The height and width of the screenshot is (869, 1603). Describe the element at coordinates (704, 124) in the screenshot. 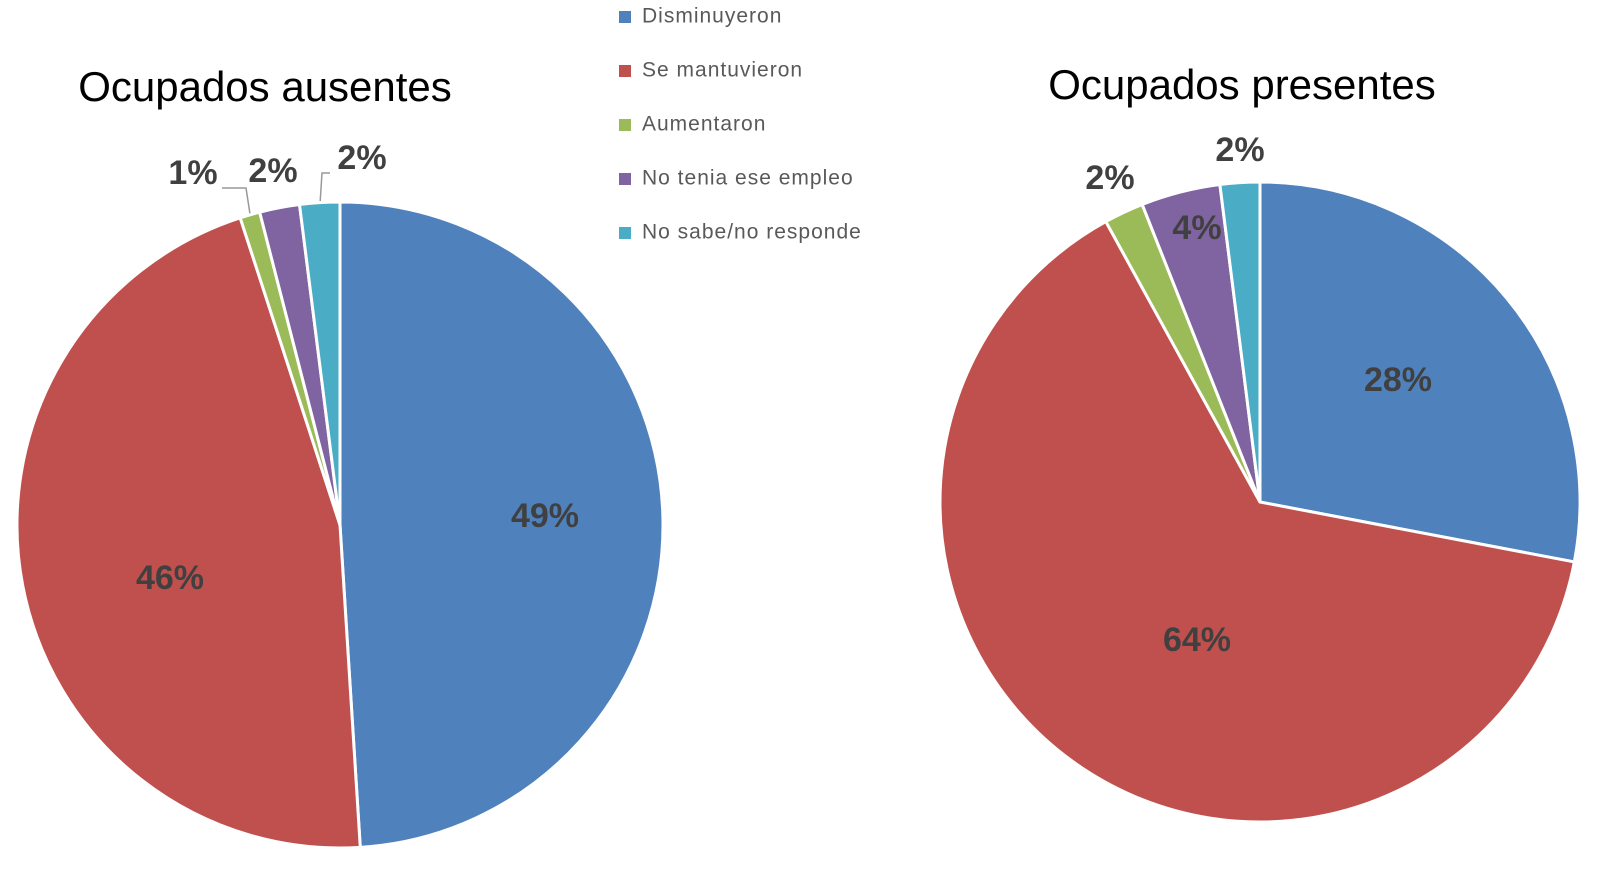

I see `legend-label: Aumentaron` at that location.